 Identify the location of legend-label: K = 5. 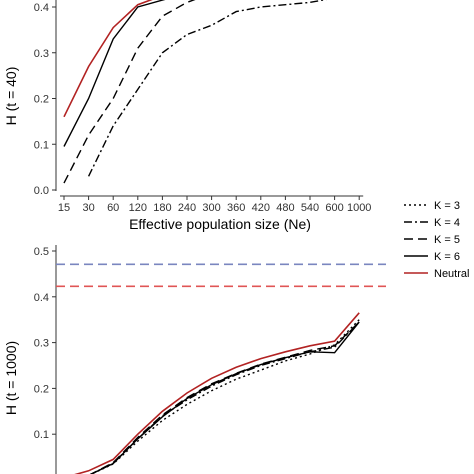
(447, 240).